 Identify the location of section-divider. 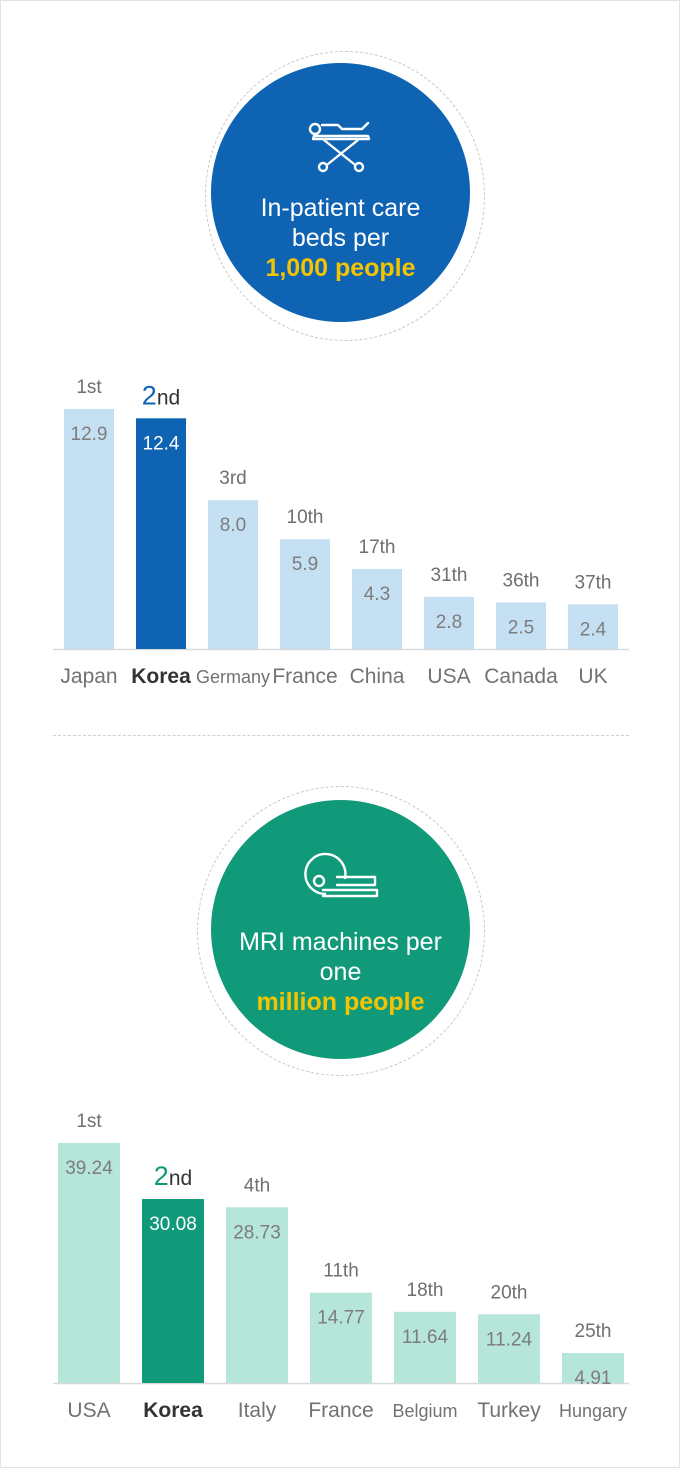
(341, 735).